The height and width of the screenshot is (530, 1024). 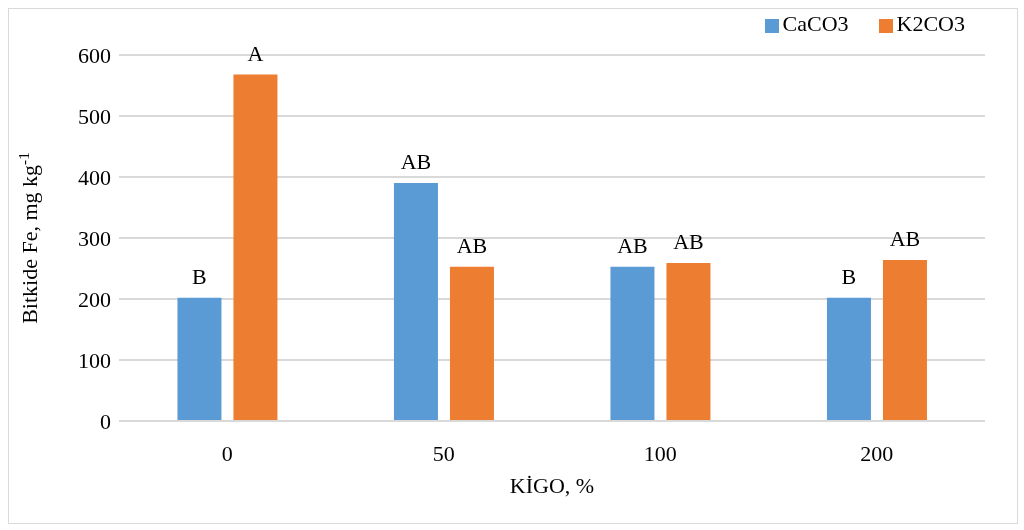 What do you see at coordinates (227, 453) in the screenshot?
I see `x-tick-label: 0` at bounding box center [227, 453].